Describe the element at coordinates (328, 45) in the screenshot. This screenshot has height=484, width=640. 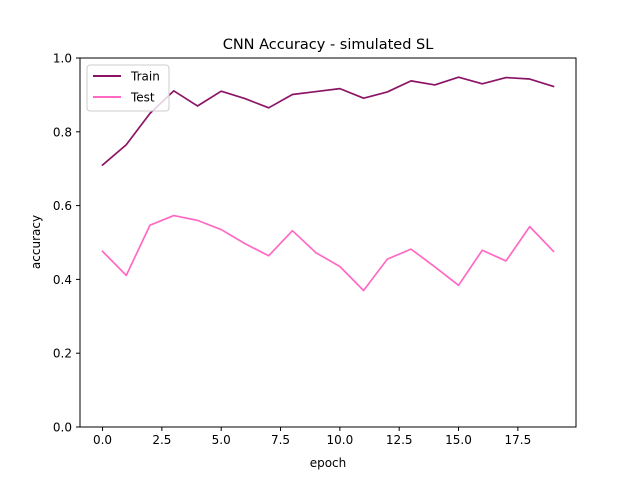
I see `chart-title: CNN Accuracy - simulated SL` at that location.